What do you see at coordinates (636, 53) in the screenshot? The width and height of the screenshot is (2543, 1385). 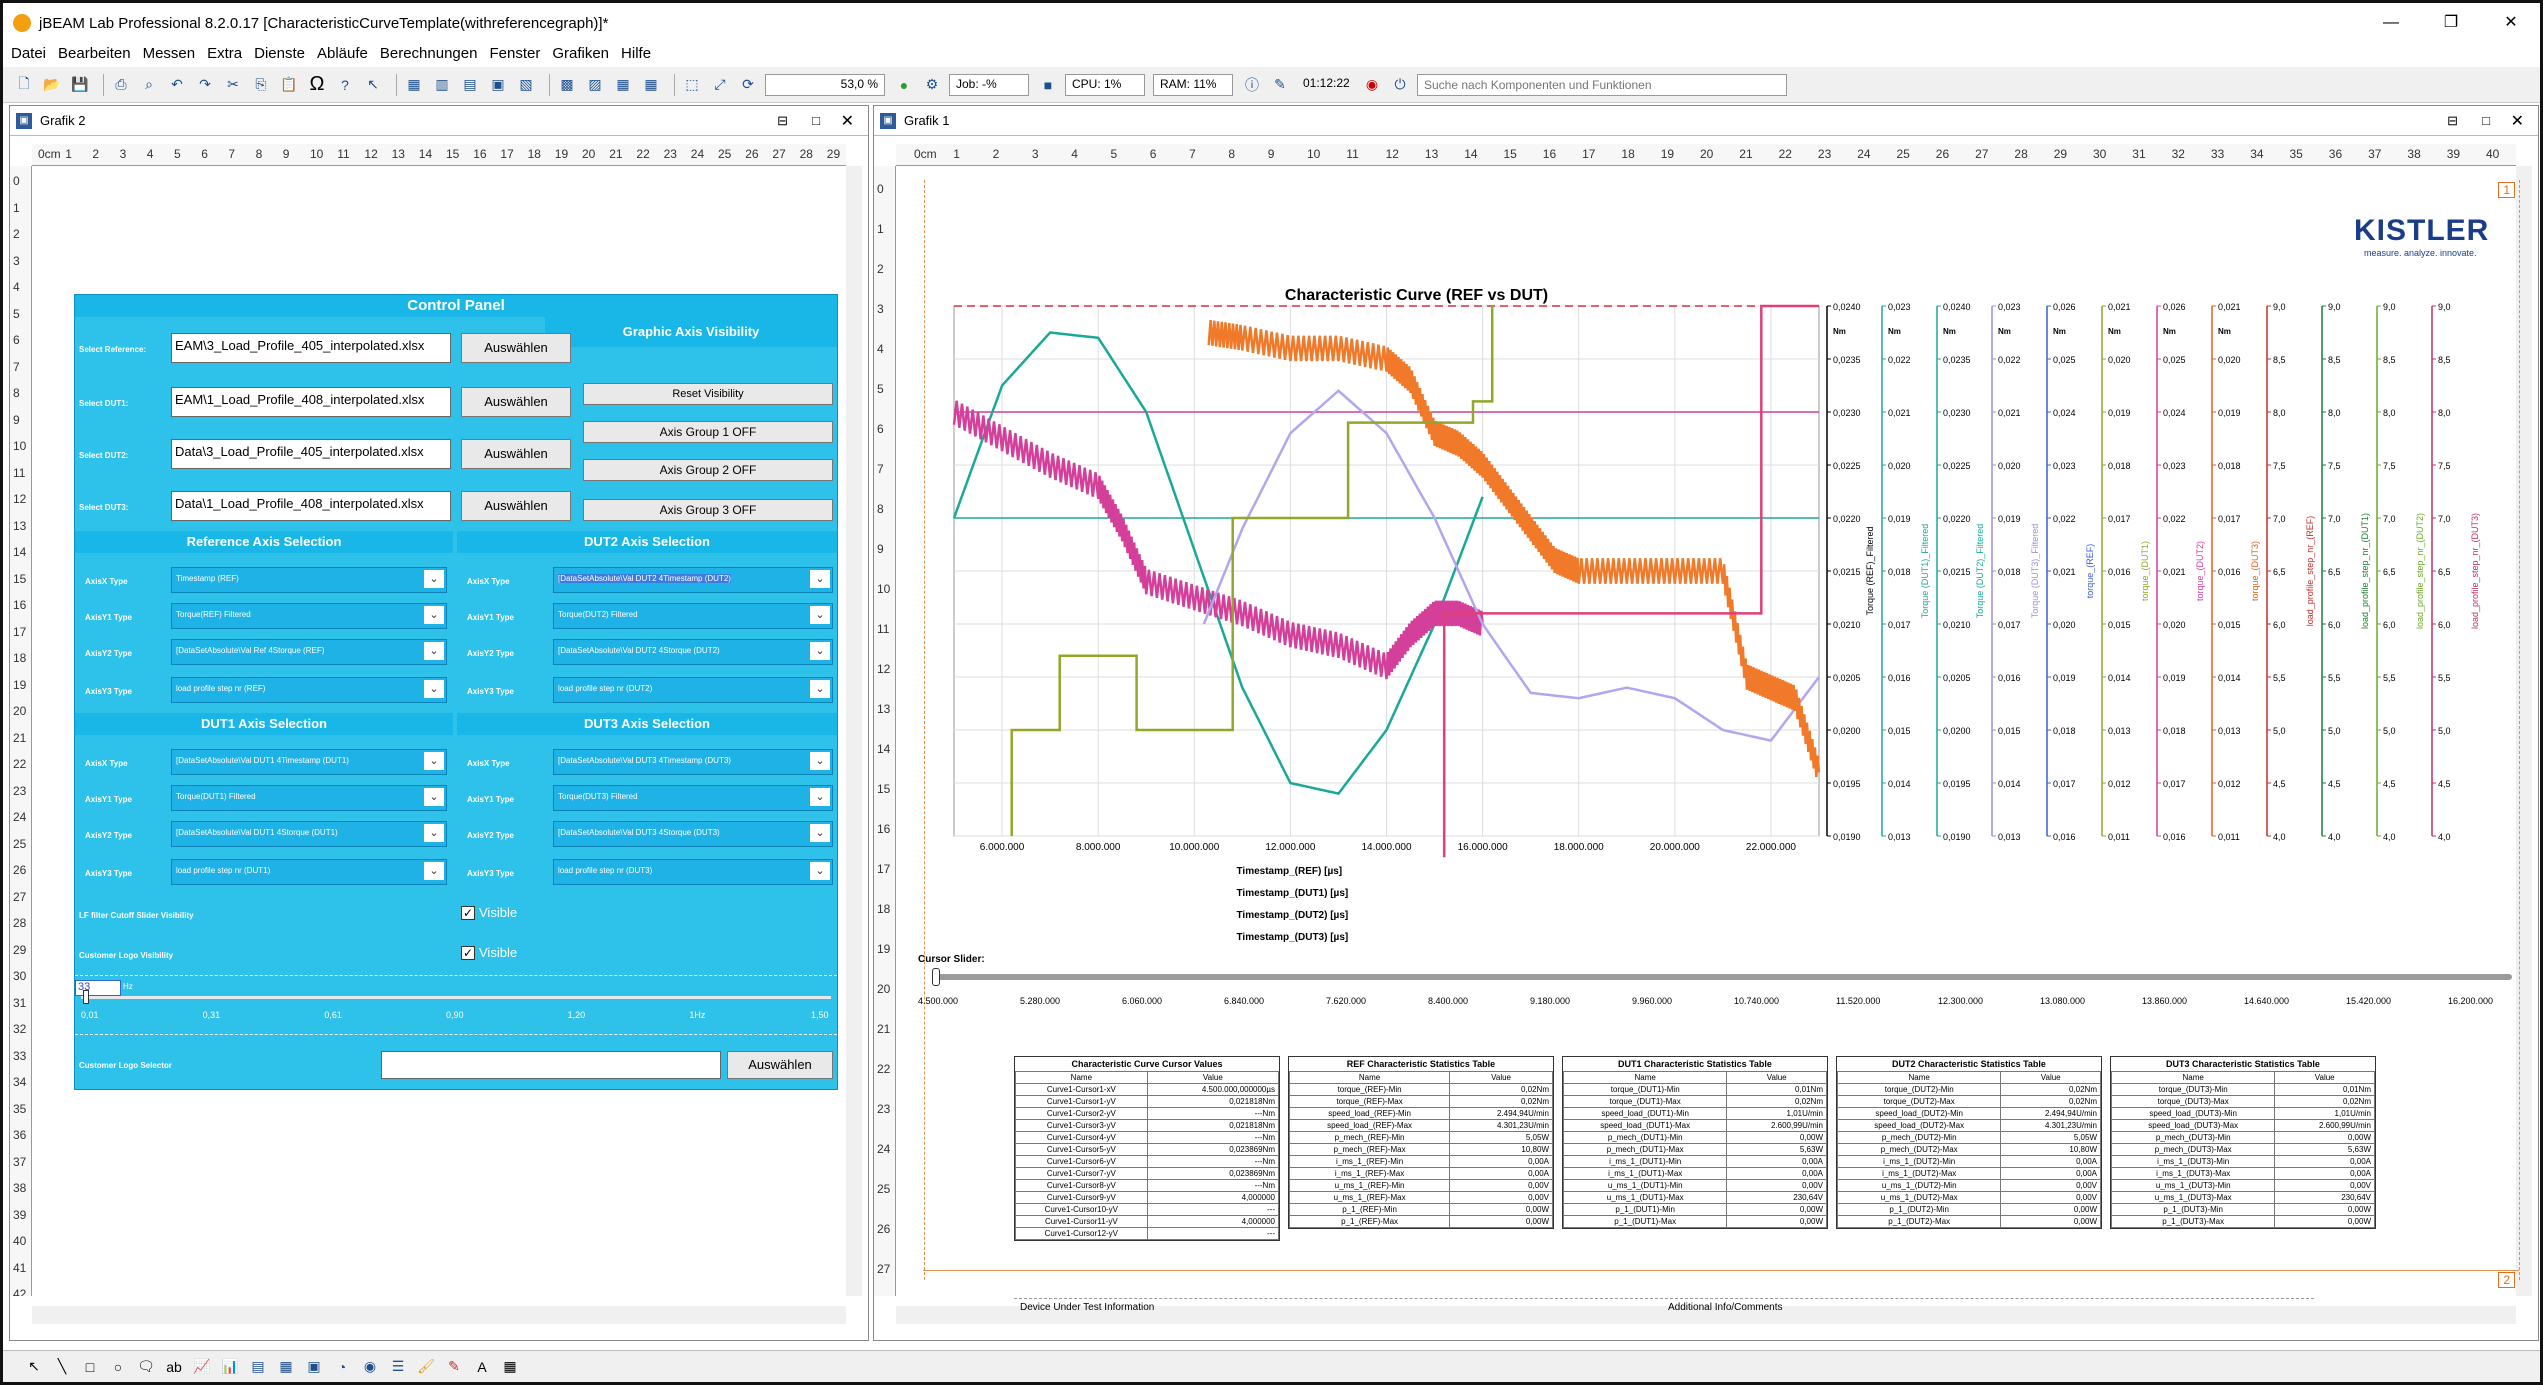 I see `menu-item-9: Hilfe` at bounding box center [636, 53].